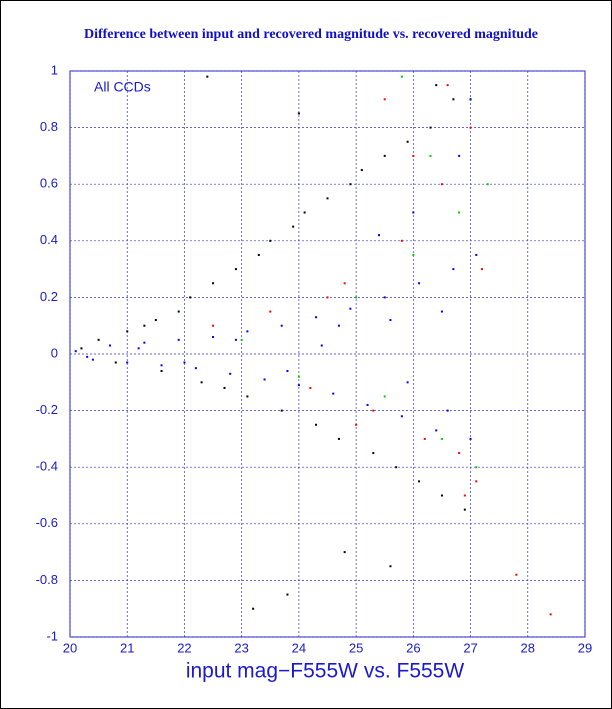  I want to click on y-tick-label: -0.8, so click(47, 579).